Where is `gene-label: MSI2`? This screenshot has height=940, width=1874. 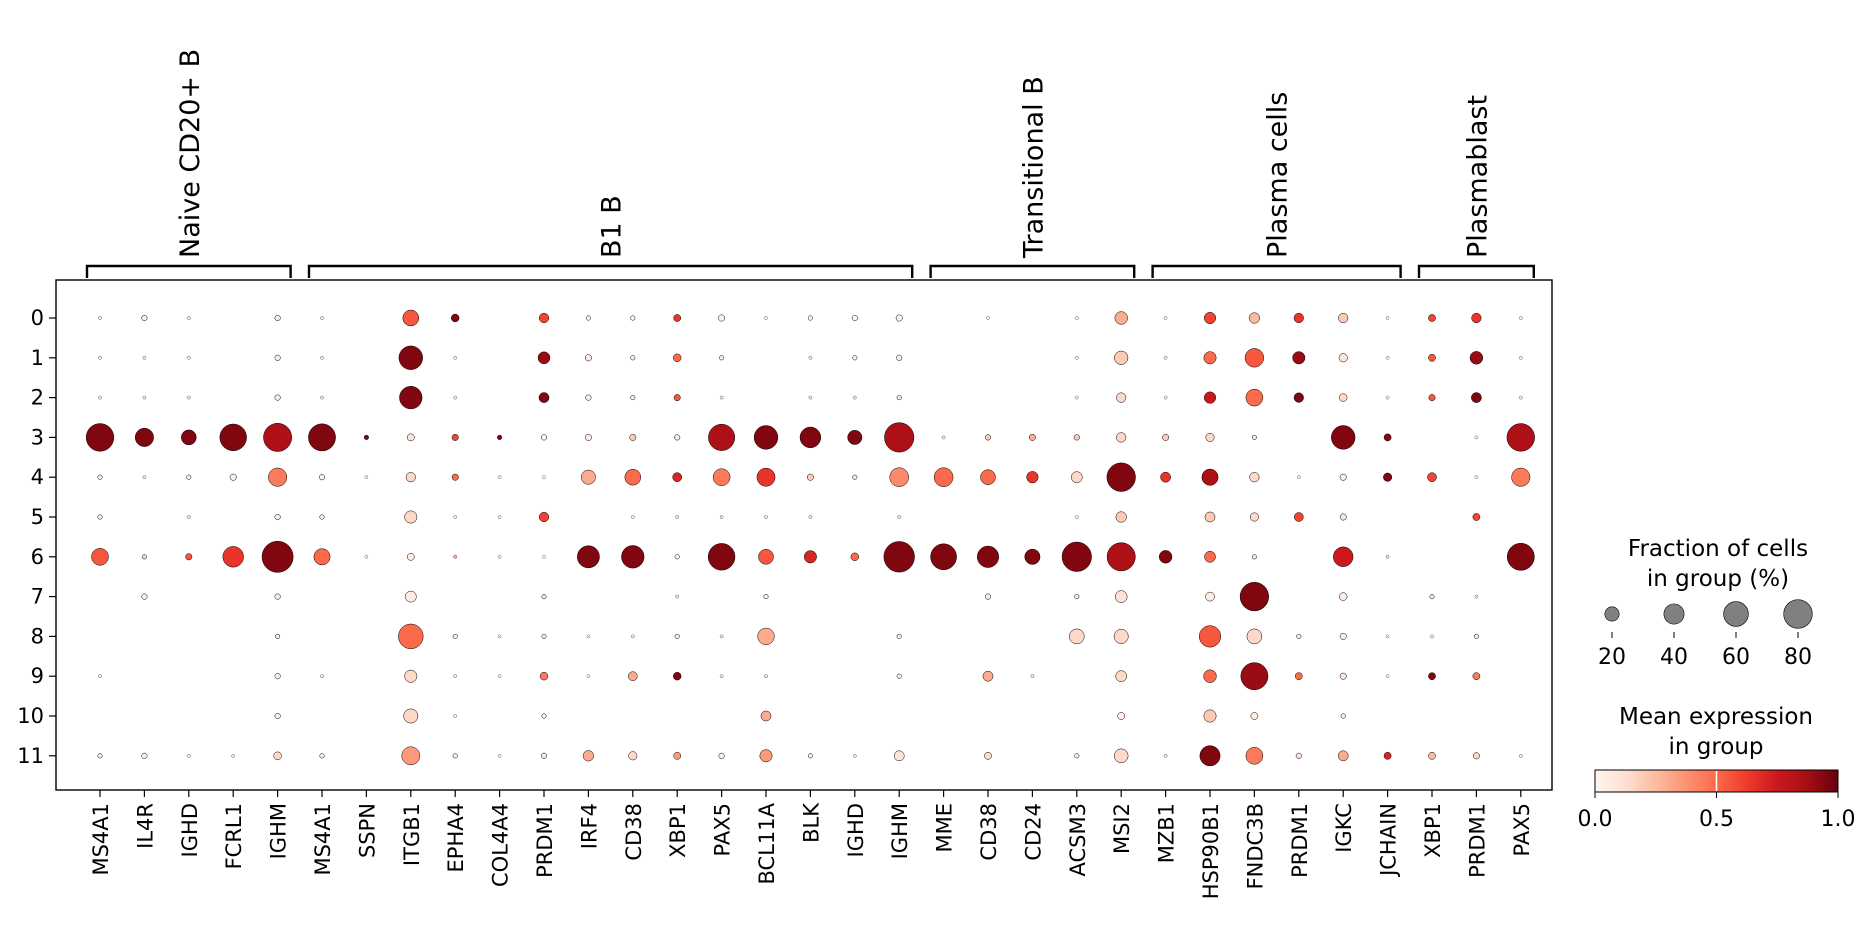
gene-label: MSI2 is located at coordinates (1122, 828).